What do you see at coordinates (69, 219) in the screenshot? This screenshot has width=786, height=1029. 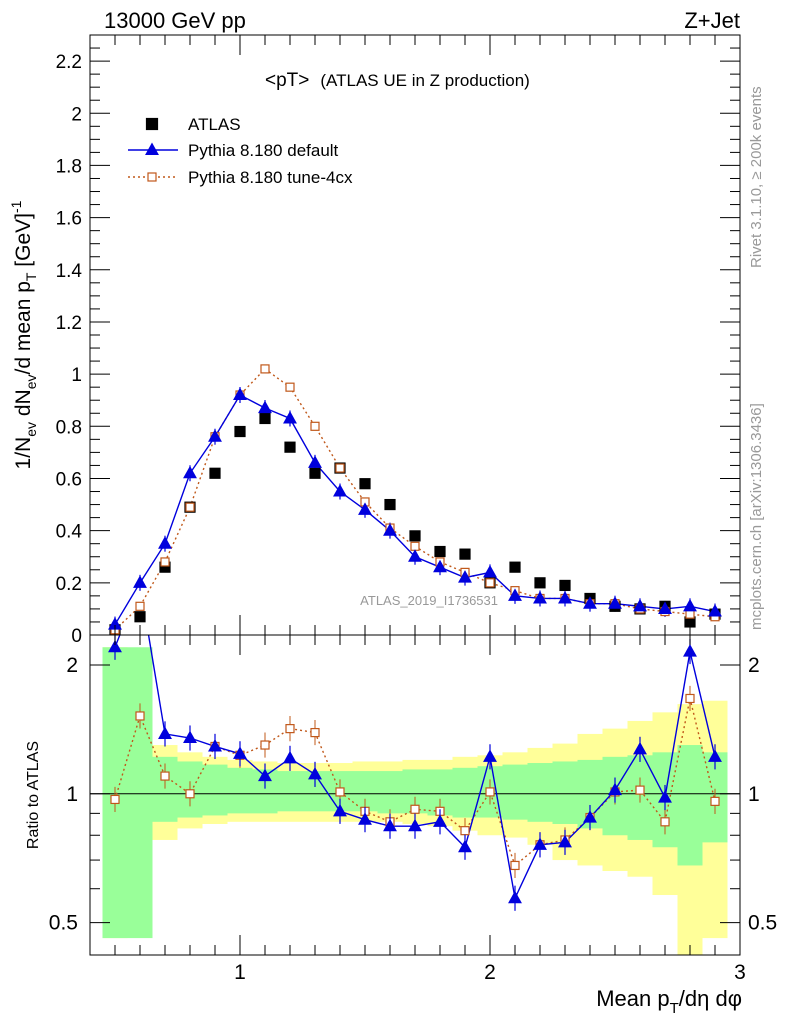 I see `y-tick-label-top: 1.6` at bounding box center [69, 219].